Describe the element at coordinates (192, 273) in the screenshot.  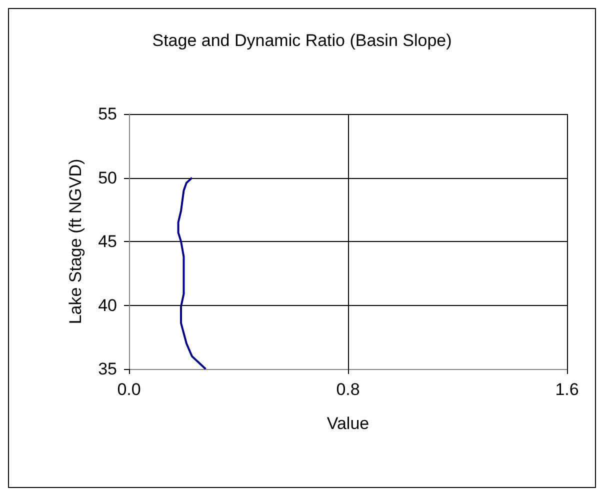
I see `line-series` at that location.